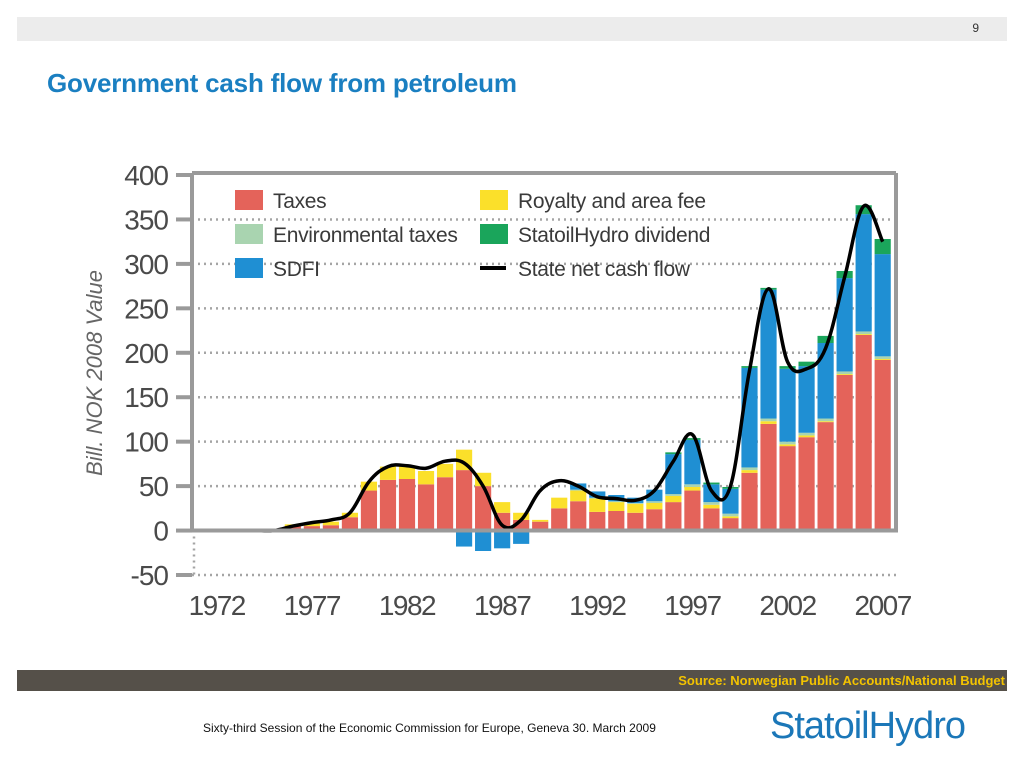 This screenshot has height=768, width=1024. What do you see at coordinates (249, 234) in the screenshot?
I see `legend-swatch-env` at bounding box center [249, 234].